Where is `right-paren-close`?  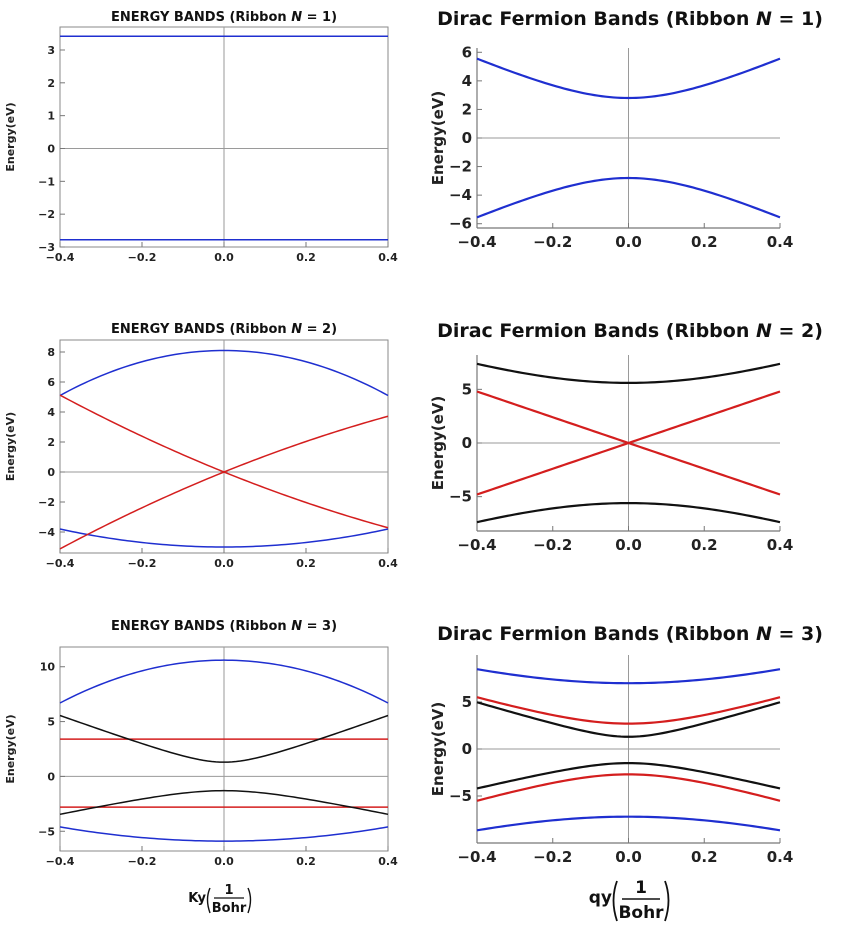
right-paren-close is located at coordinates (667, 901).